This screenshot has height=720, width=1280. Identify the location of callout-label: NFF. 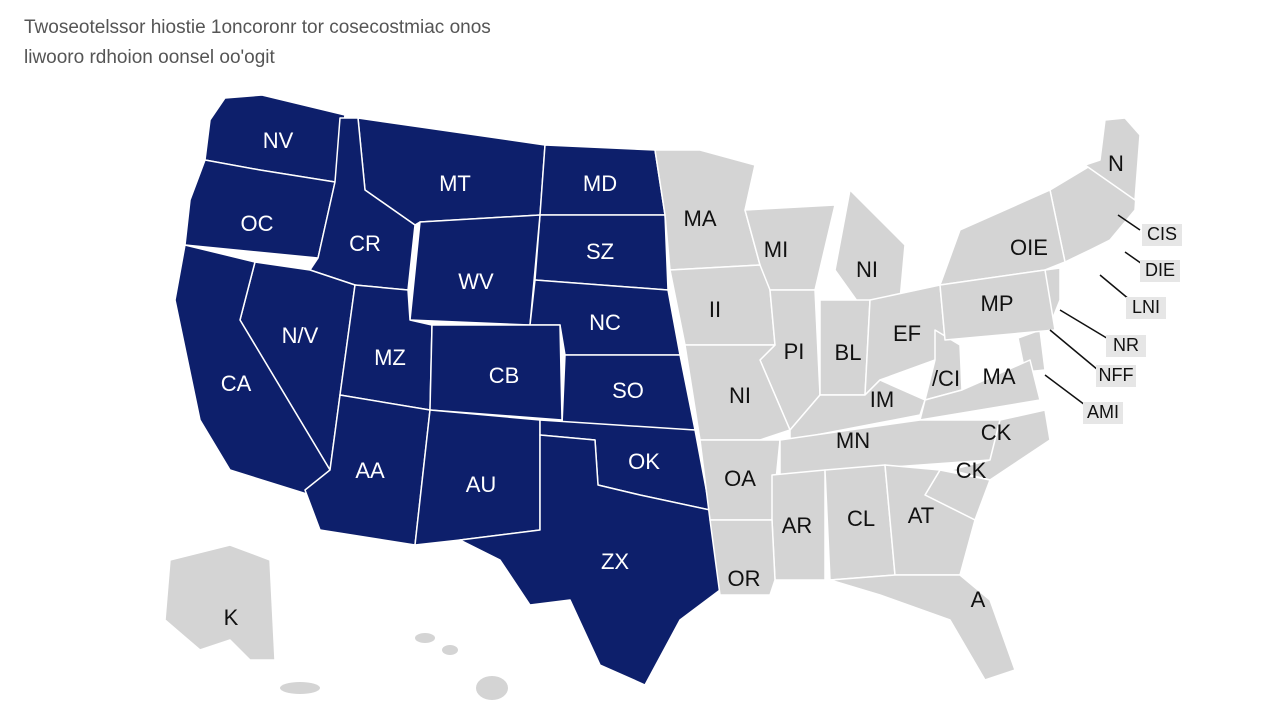
(1116, 375).